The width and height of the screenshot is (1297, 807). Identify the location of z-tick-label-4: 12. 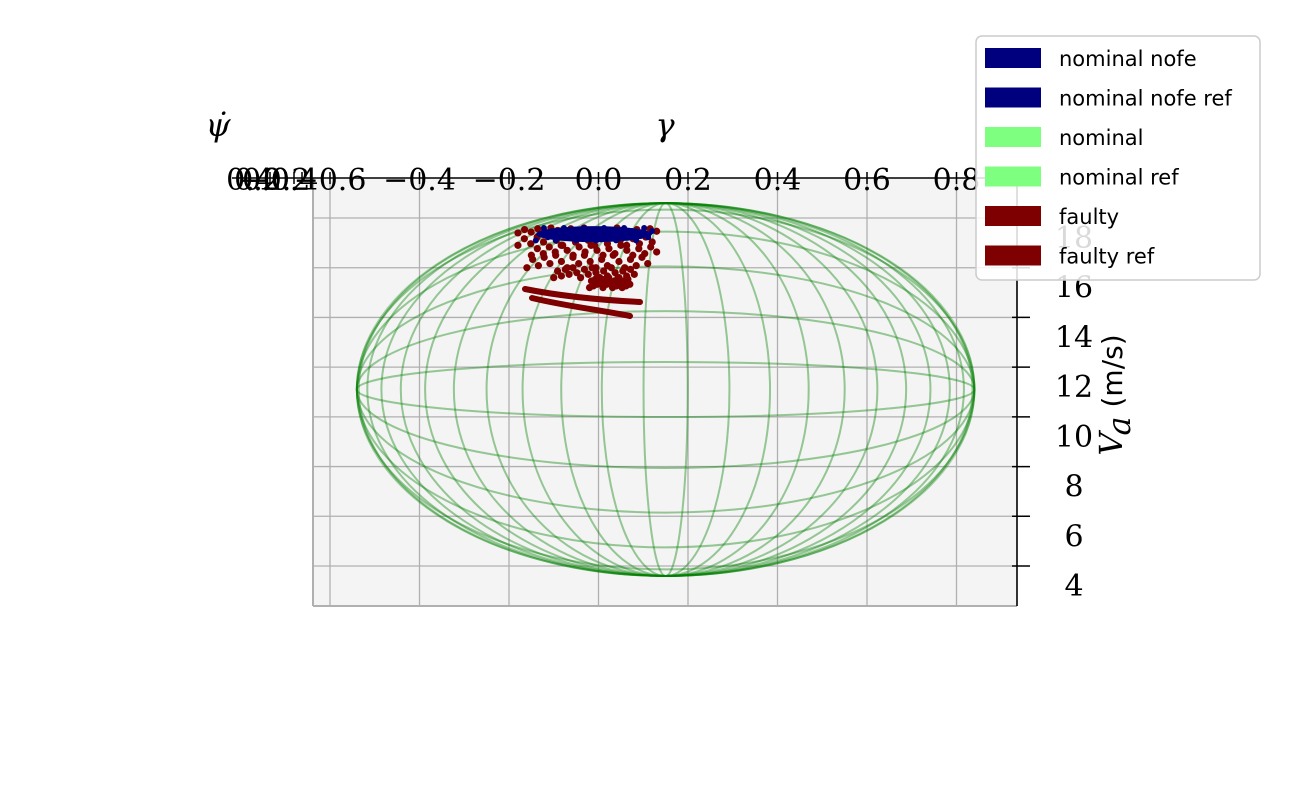
(1074, 387).